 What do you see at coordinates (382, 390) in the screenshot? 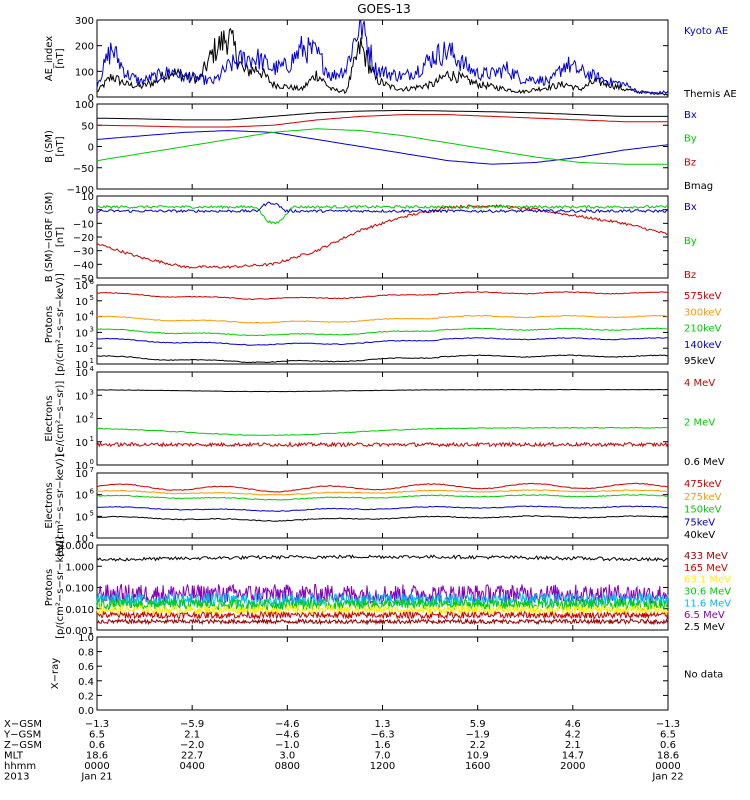
I see `series-line-0.6-mev` at bounding box center [382, 390].